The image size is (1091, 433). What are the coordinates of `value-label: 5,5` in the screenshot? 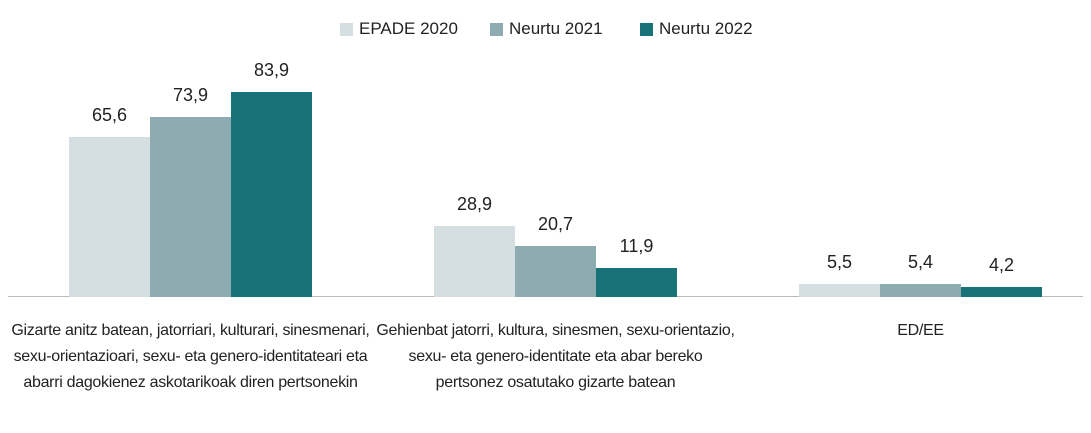 It's located at (839, 261).